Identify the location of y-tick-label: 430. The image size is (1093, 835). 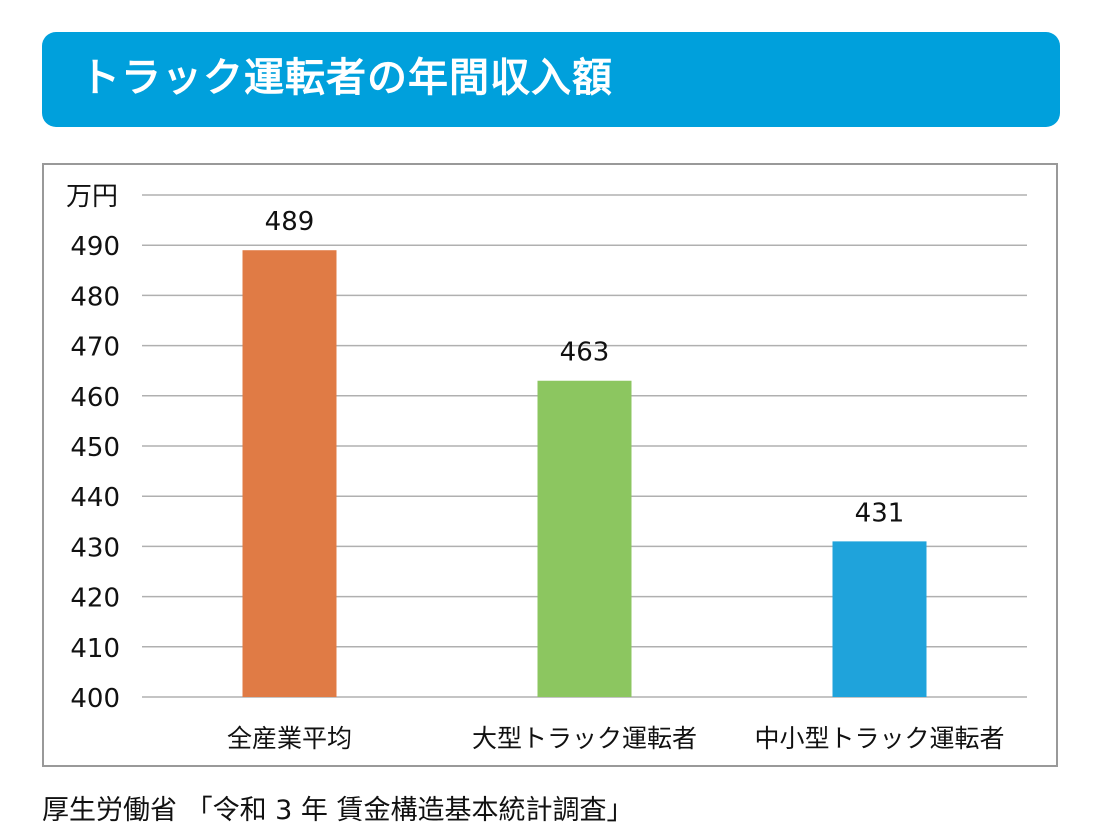
(95, 548).